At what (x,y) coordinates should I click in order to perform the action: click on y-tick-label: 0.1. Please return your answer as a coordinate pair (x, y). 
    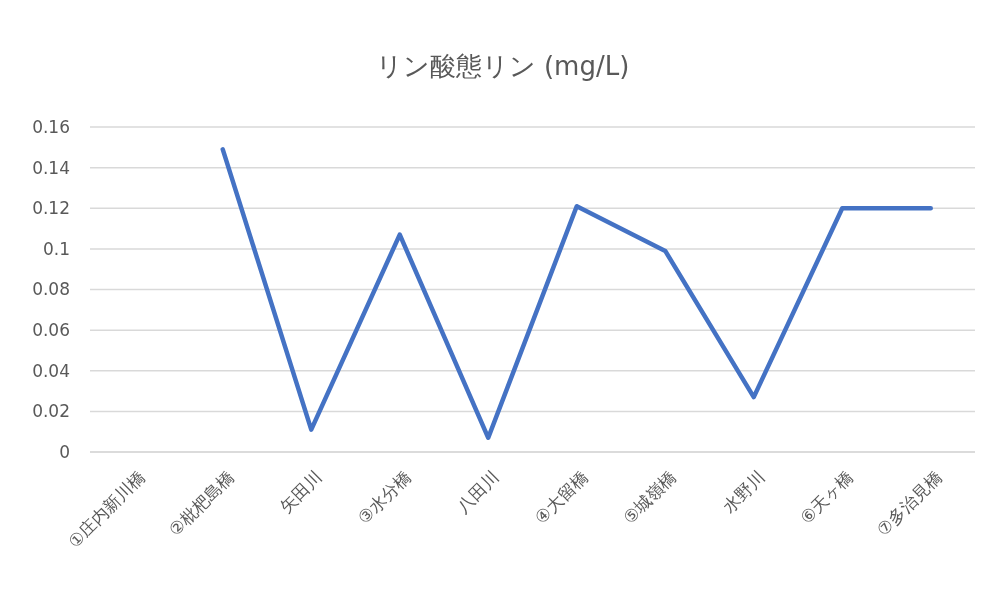
    Looking at the image, I should click on (56, 248).